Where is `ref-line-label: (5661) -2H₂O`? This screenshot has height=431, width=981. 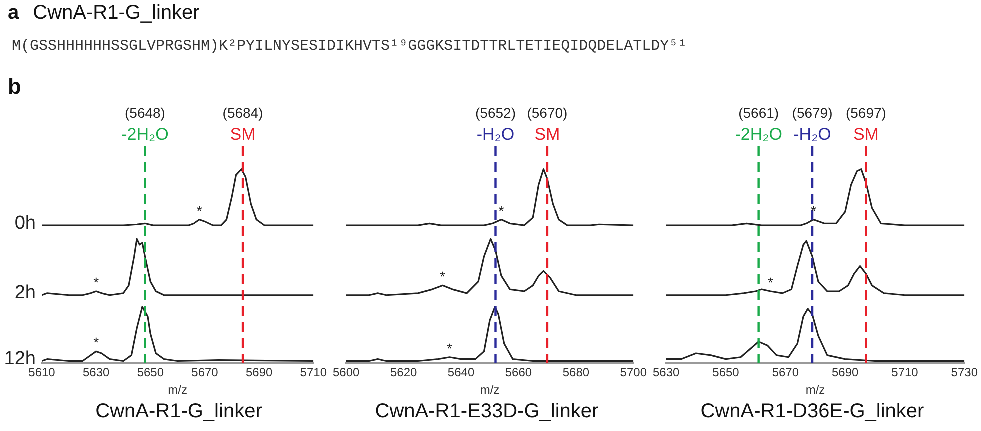
ref-line-label: (5661) -2H₂O is located at coordinates (758, 124).